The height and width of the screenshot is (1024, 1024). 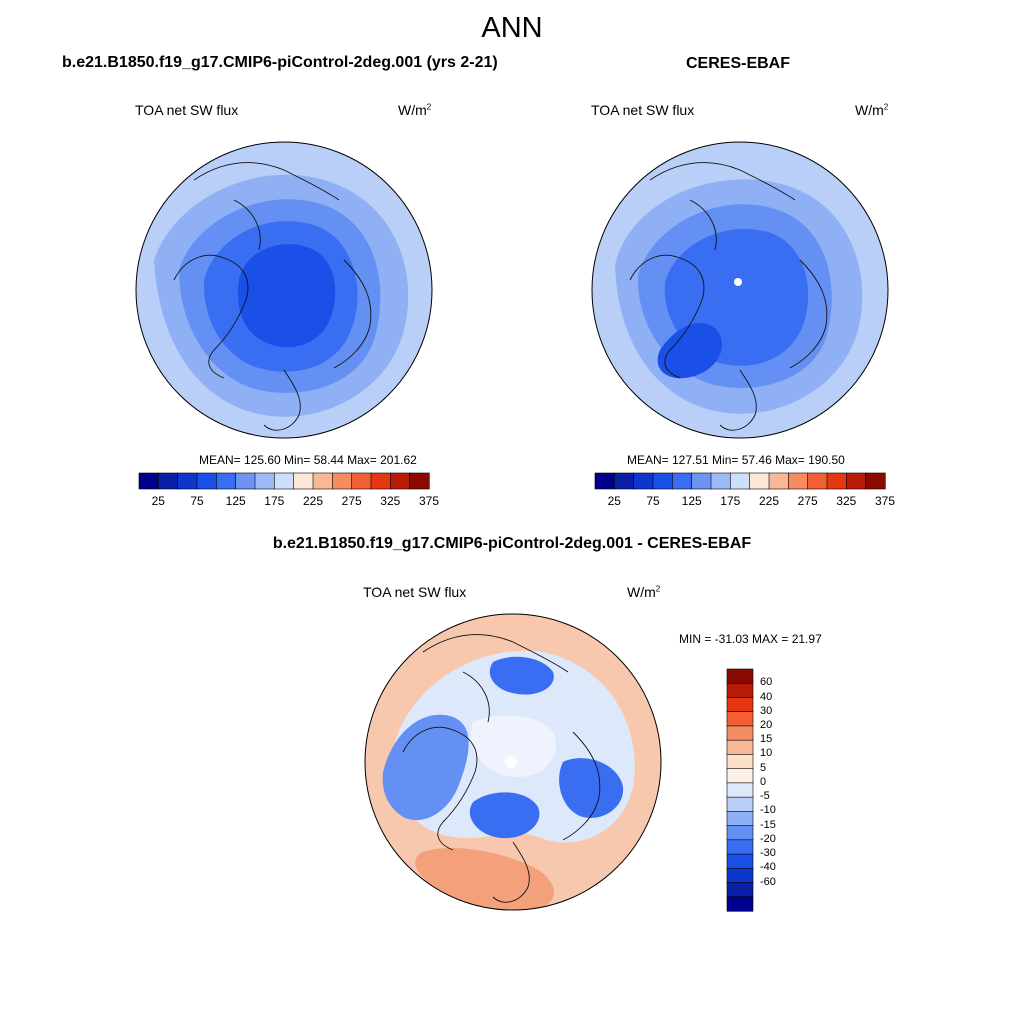 I want to click on panel-2-map-border, so click(x=740, y=290).